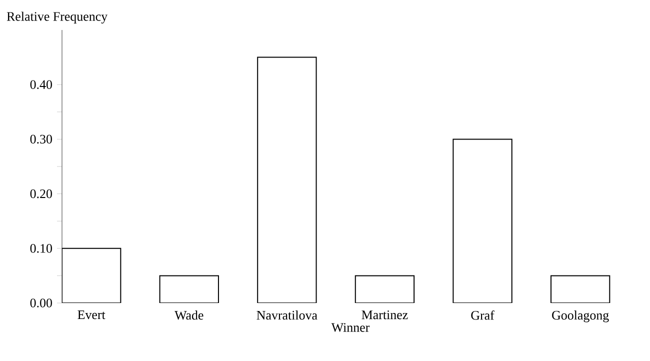 Image resolution: width=650 pixels, height=361 pixels. What do you see at coordinates (41, 85) in the screenshot?
I see `y-tick-label: 0.40` at bounding box center [41, 85].